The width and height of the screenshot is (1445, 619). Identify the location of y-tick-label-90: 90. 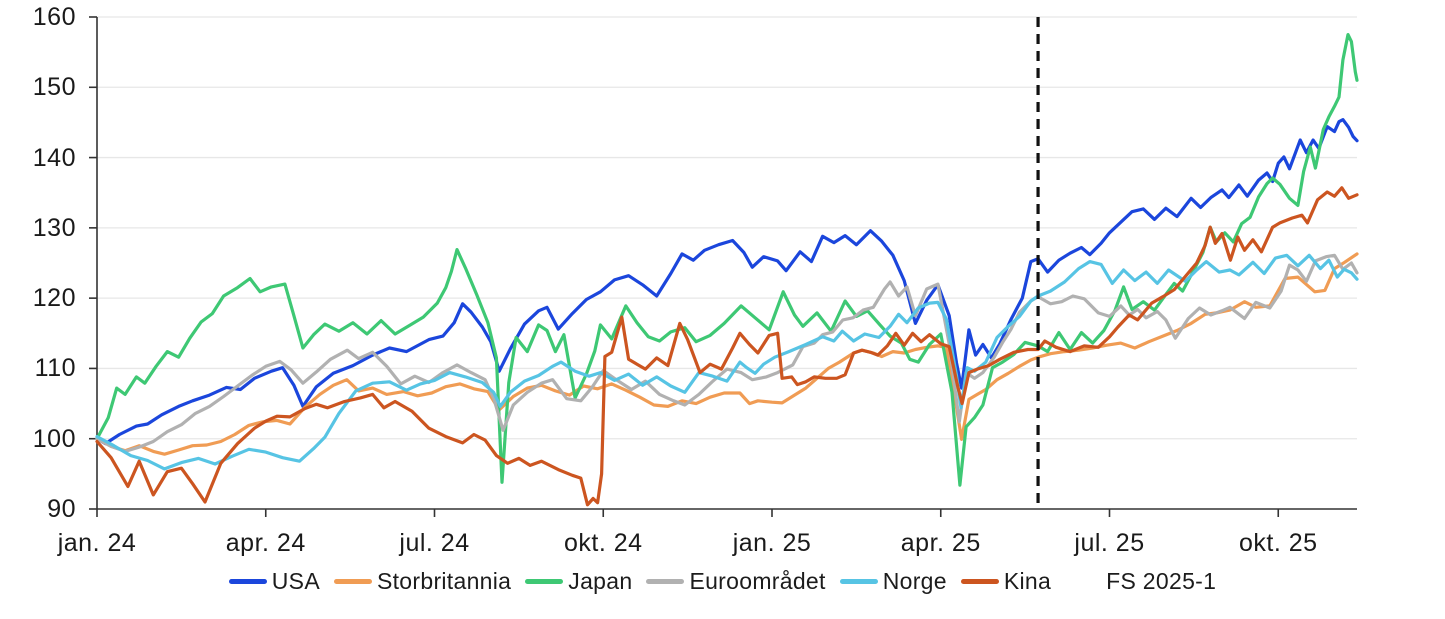
(61, 509).